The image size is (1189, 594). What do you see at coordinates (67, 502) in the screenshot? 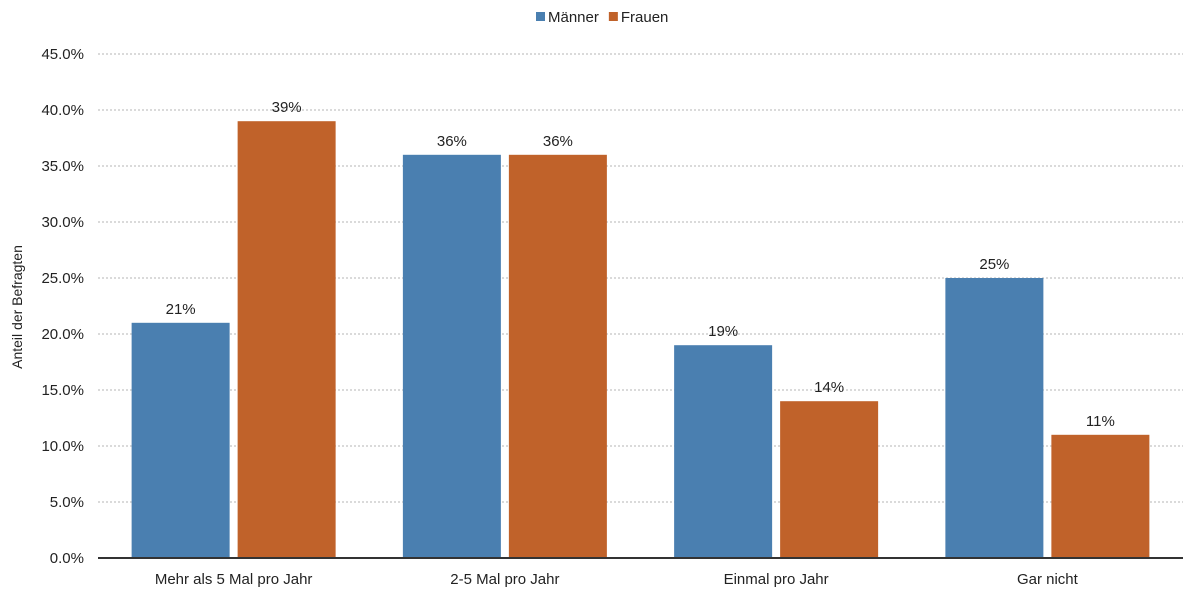
I see `y-tick-label: 5.0%` at bounding box center [67, 502].